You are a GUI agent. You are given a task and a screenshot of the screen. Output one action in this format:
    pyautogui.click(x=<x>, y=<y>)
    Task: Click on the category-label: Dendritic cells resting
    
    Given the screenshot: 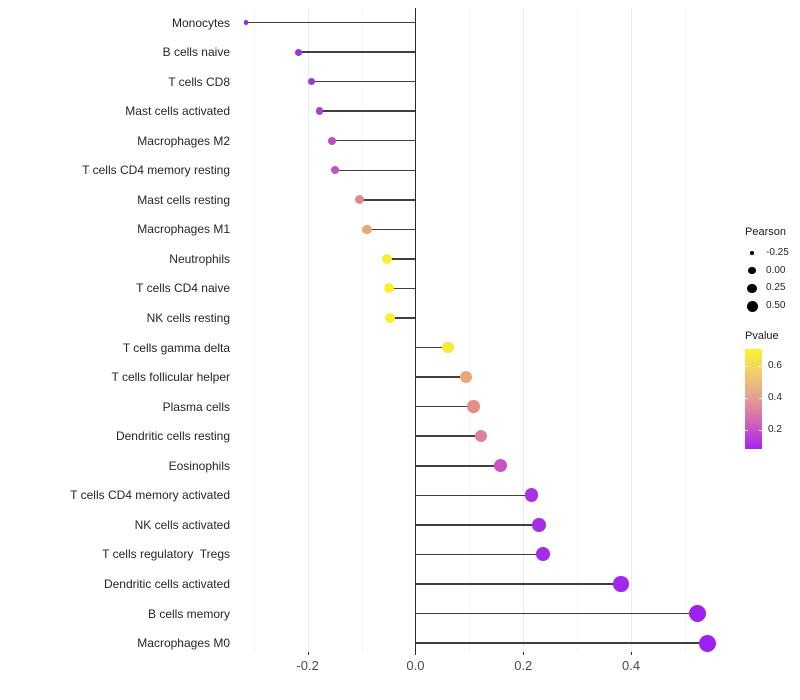 What is the action you would take?
    pyautogui.click(x=172, y=436)
    